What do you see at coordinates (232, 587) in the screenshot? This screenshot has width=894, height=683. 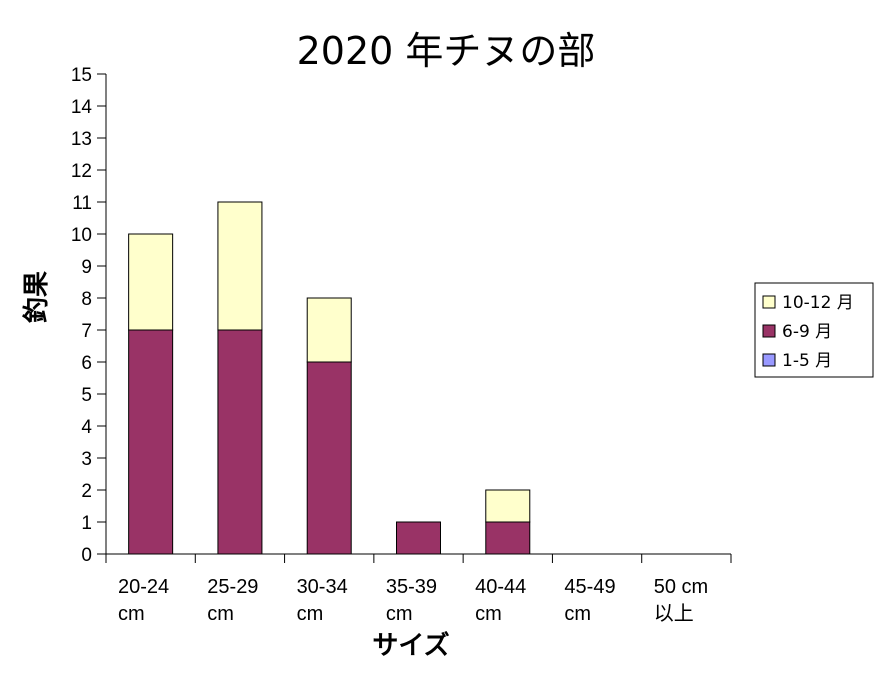 I see `x-tick-label: 25-29` at bounding box center [232, 587].